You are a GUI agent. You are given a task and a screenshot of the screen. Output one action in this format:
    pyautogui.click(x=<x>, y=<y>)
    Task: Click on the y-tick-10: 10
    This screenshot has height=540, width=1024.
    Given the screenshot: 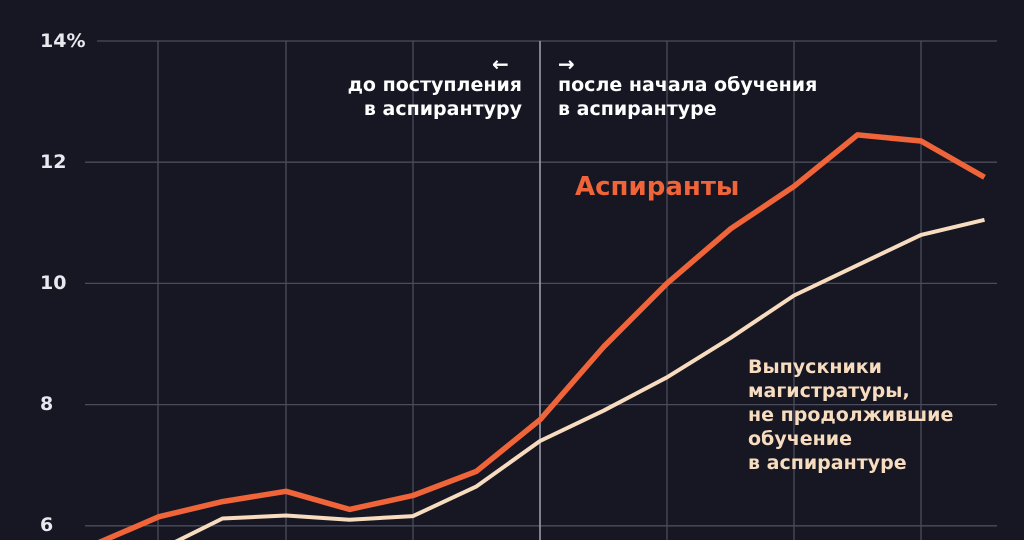 What is the action you would take?
    pyautogui.click(x=53, y=283)
    